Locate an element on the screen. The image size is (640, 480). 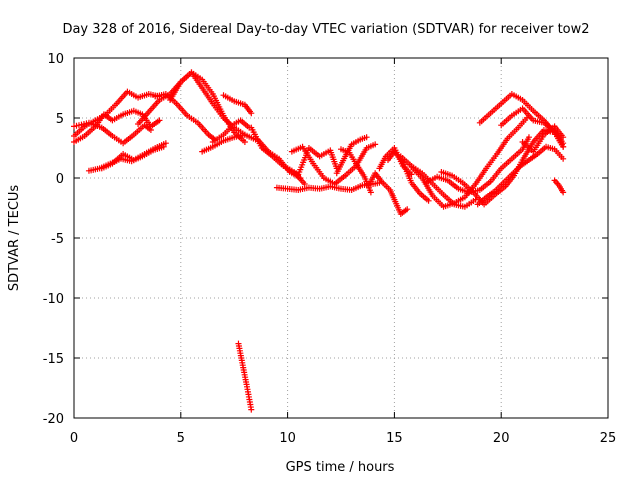
x-tick-label: 20 is located at coordinates (501, 438).